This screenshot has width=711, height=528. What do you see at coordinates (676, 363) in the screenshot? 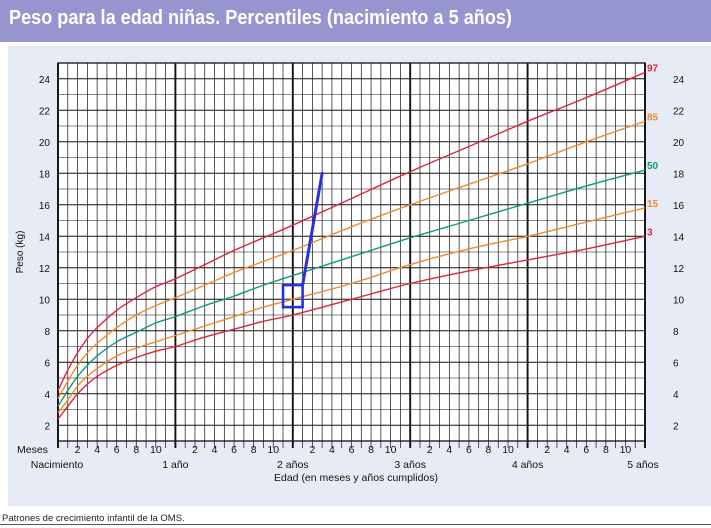
I see `y-tick-label-right: 6` at bounding box center [676, 363].